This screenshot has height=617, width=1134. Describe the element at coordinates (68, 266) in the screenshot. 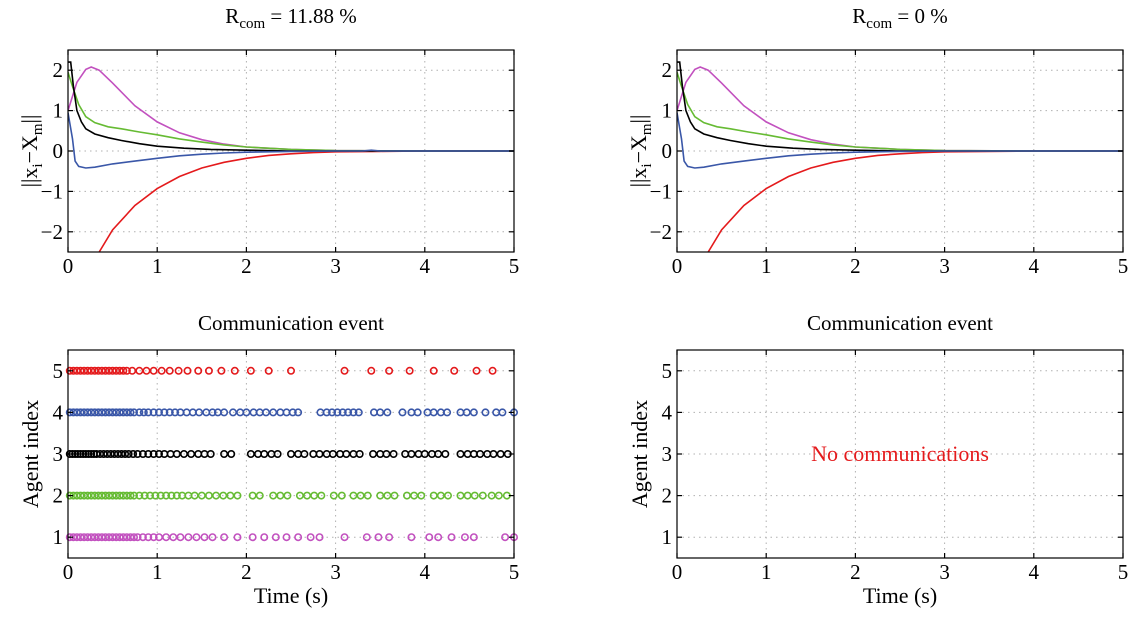

I see `x-tick-label: 0` at that location.